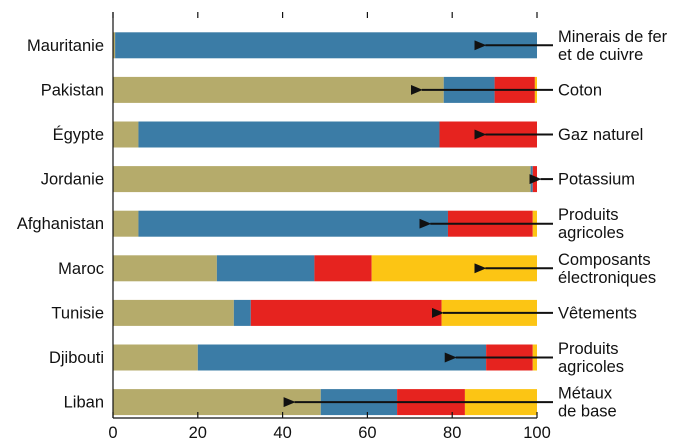 This screenshot has height=440, width=679. What do you see at coordinates (367, 432) in the screenshot?
I see `x-tick-label: 60` at bounding box center [367, 432].